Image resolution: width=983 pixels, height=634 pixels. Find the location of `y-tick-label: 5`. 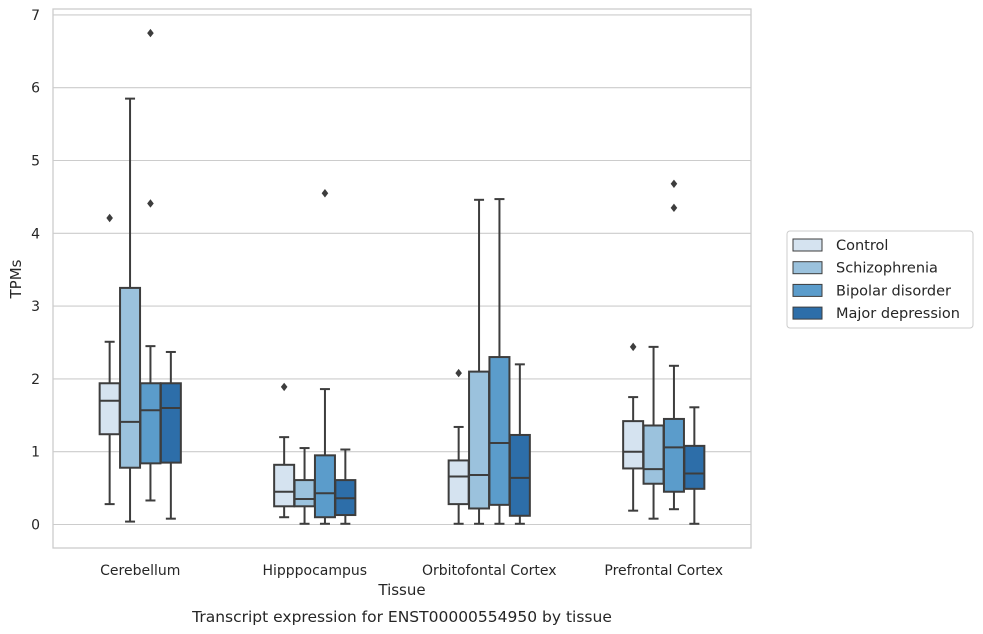

y-tick-label: 5 is located at coordinates (35, 162).